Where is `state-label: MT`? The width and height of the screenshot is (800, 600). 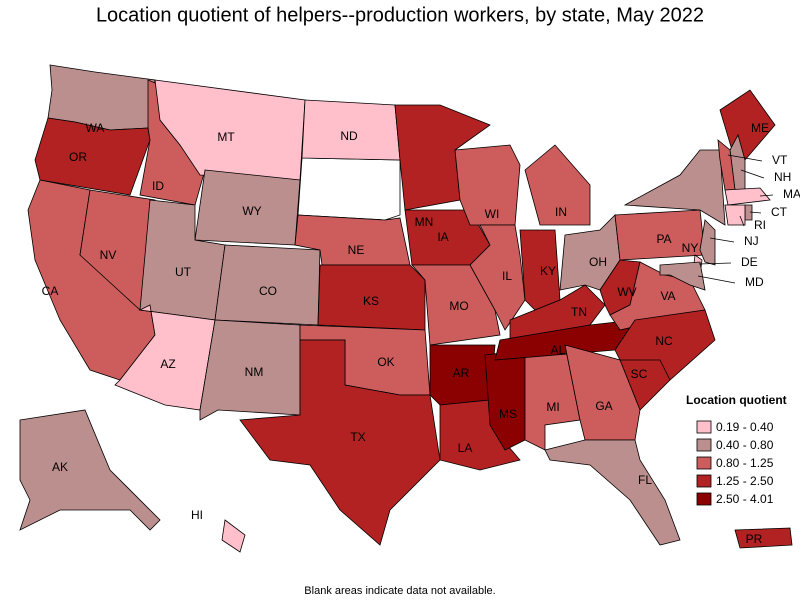
state-label: MT is located at coordinates (226, 137).